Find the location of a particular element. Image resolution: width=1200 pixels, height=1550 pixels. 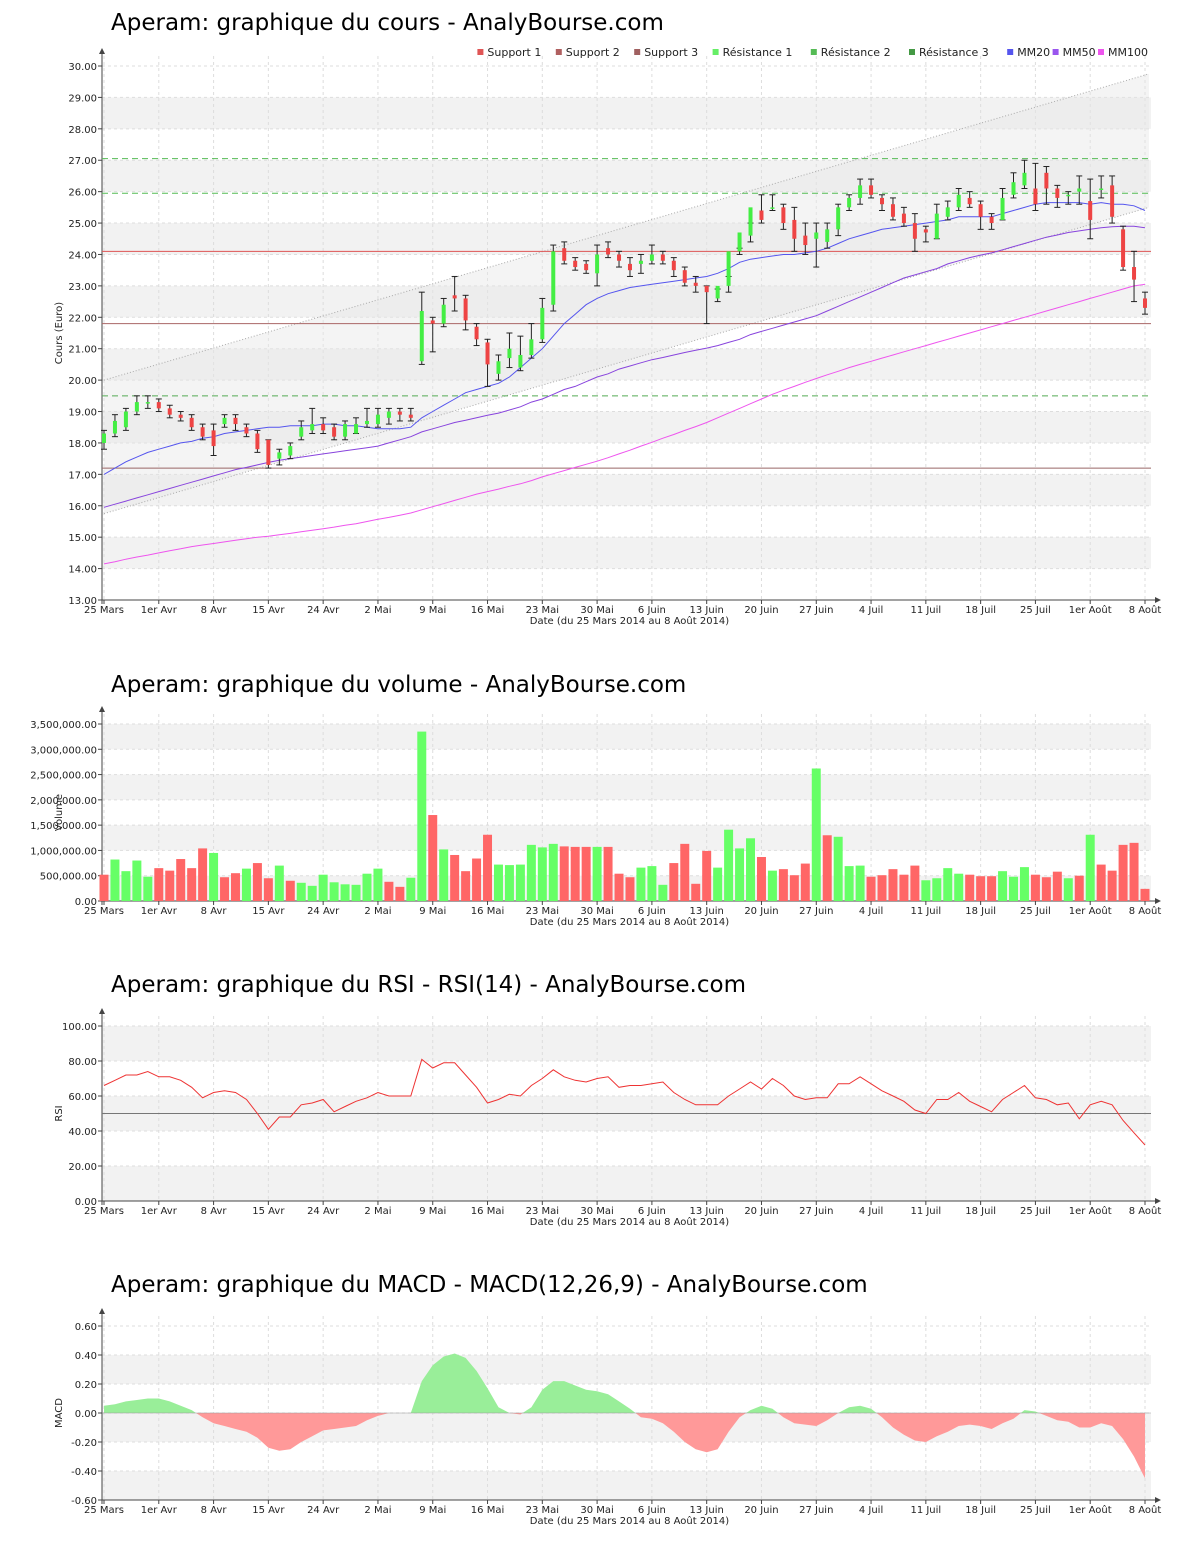

x-tick-label: 30 Mai is located at coordinates (596, 911).